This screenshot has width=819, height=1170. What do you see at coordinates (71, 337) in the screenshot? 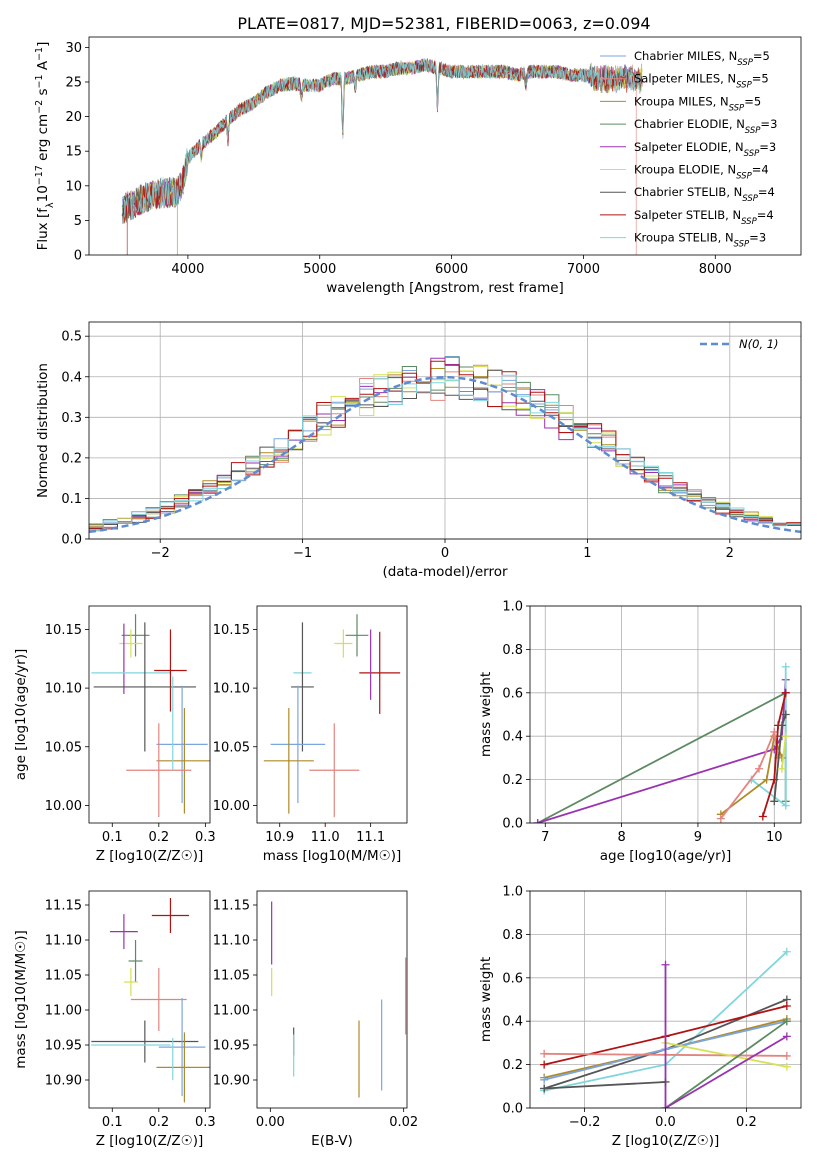
I see `y-tick-label: 0.5` at bounding box center [71, 337].